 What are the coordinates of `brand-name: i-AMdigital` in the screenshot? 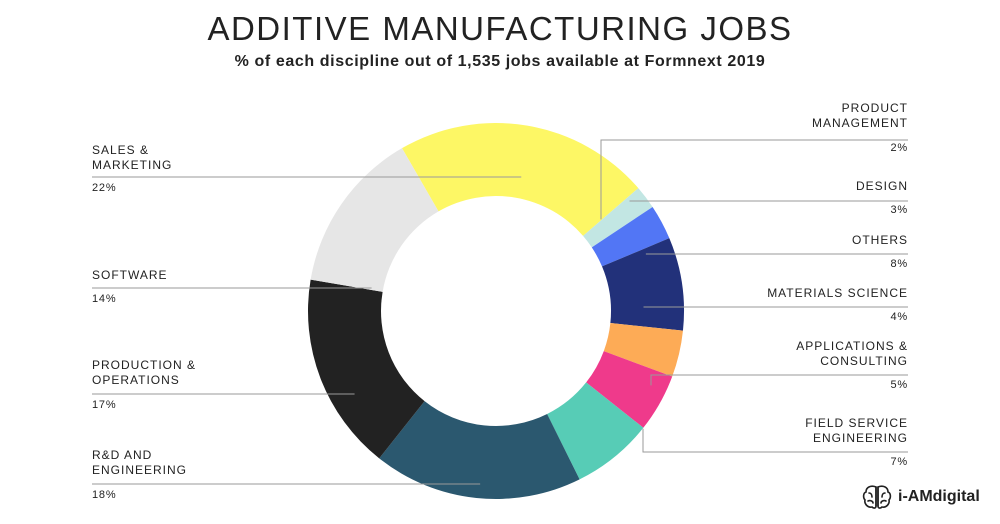 It's located at (939, 496).